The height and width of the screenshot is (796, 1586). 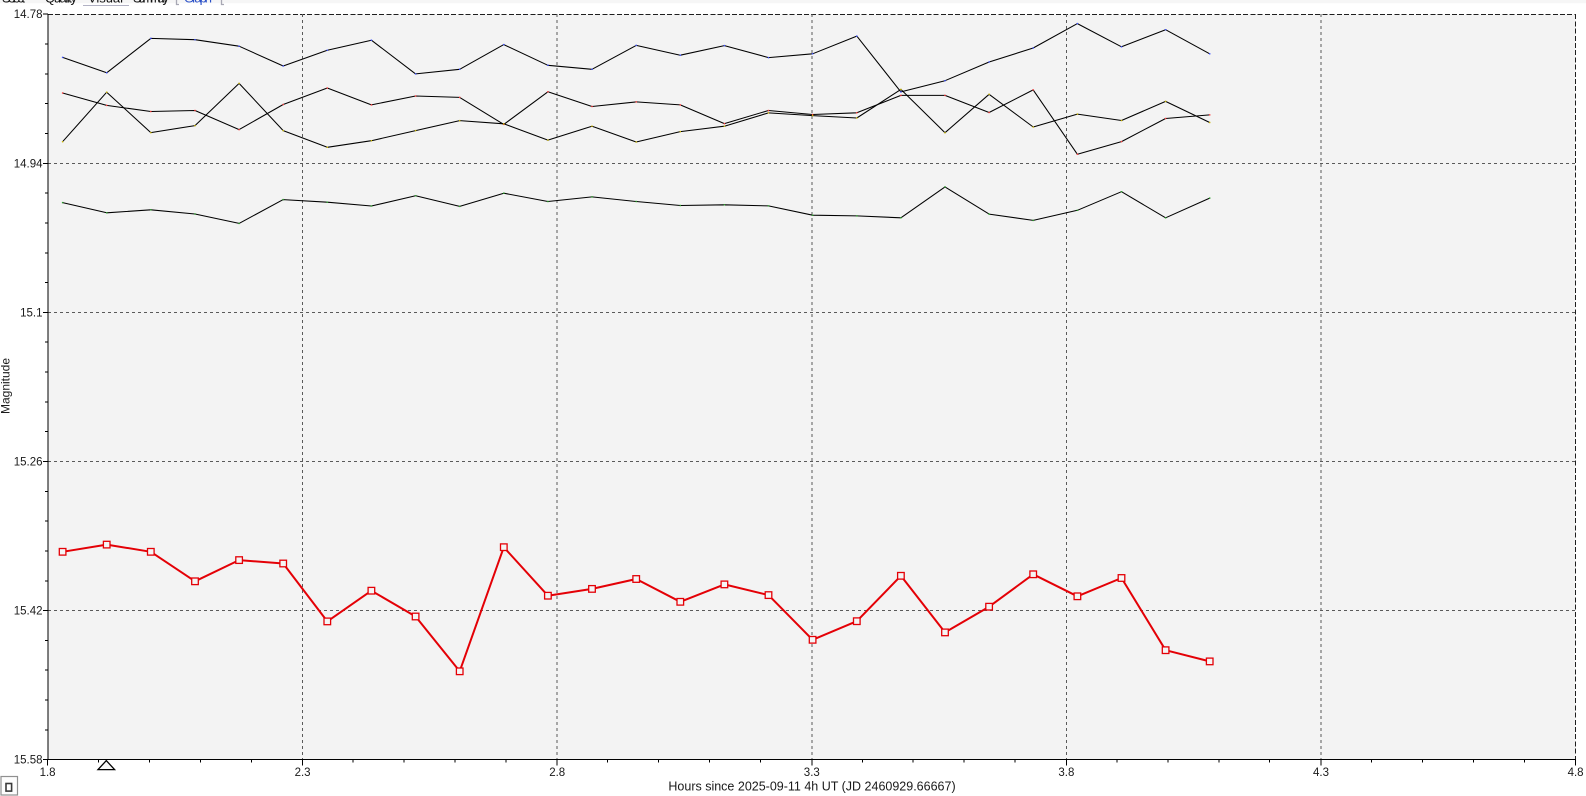 I want to click on svg-text: Magnitude, so click(x=6, y=386).